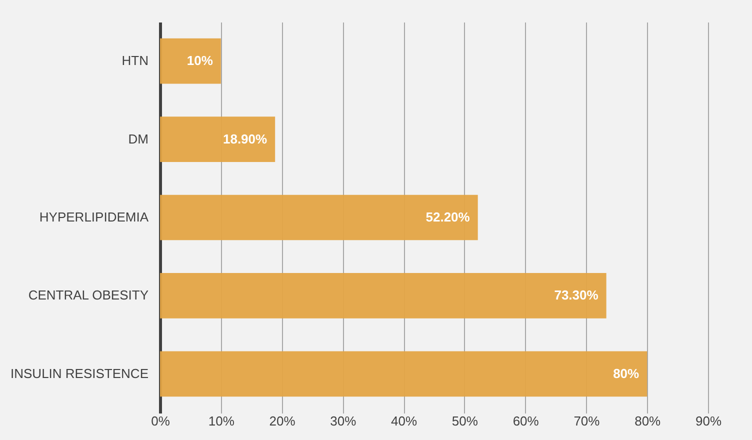  I want to click on y-tick-label: HYPERLIPIDEMIA, so click(94, 217).